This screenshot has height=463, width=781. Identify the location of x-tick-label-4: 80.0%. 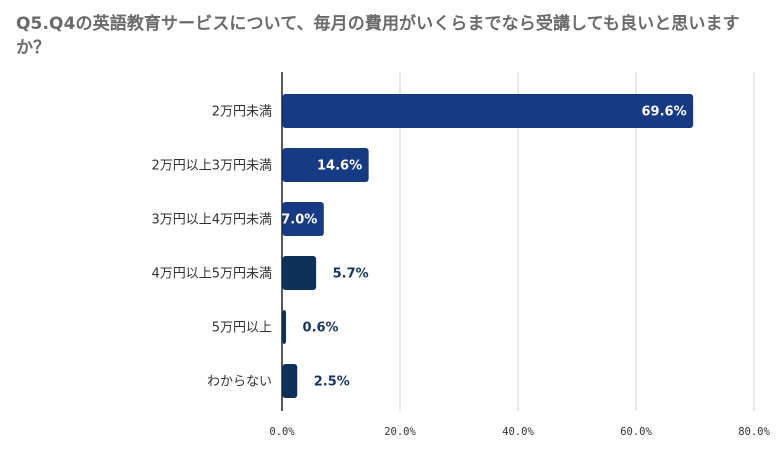
(754, 432).